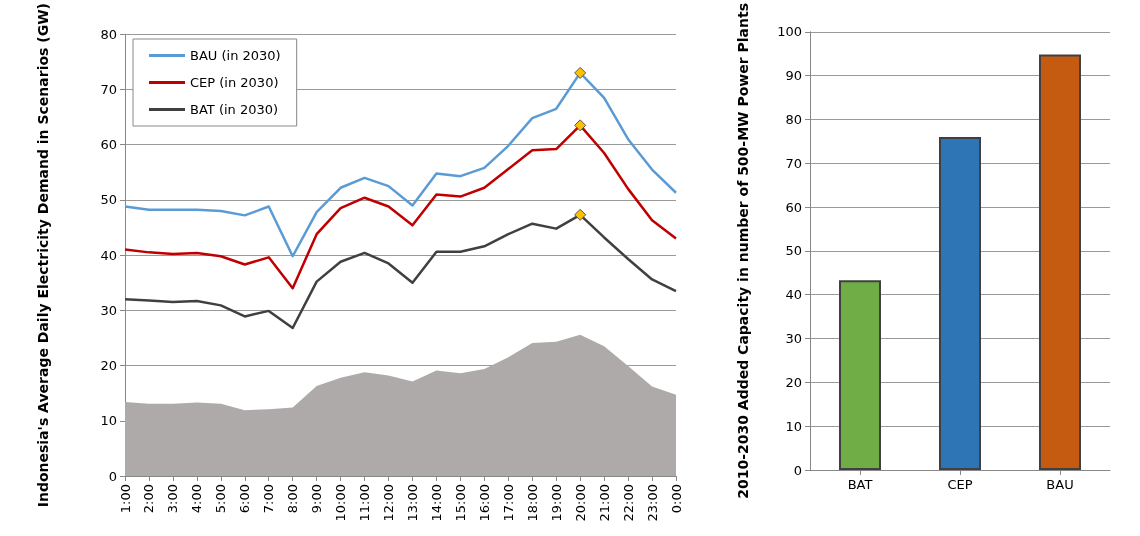  Describe the element at coordinates (235, 55) in the screenshot. I see `legend-label: BAU (in 2030)` at that location.